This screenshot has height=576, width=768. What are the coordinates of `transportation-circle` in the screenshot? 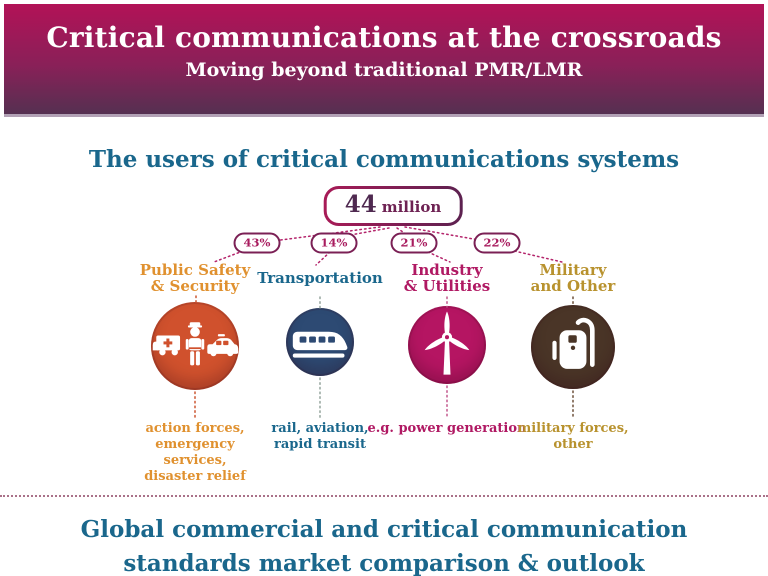 It's located at (320, 342).